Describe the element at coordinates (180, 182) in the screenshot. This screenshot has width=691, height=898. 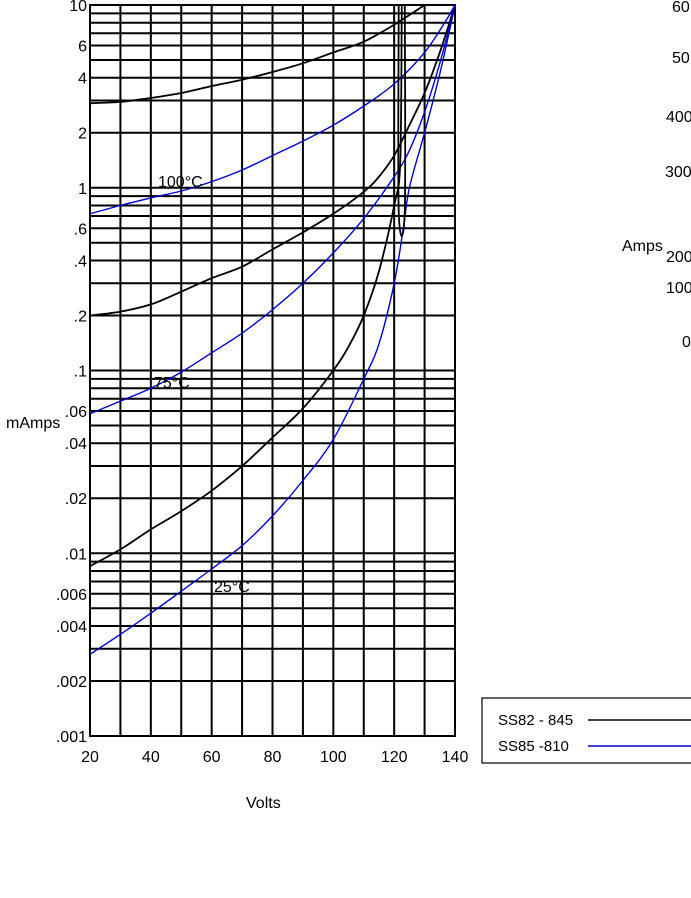
I see `annotation-100c: 100°C` at that location.